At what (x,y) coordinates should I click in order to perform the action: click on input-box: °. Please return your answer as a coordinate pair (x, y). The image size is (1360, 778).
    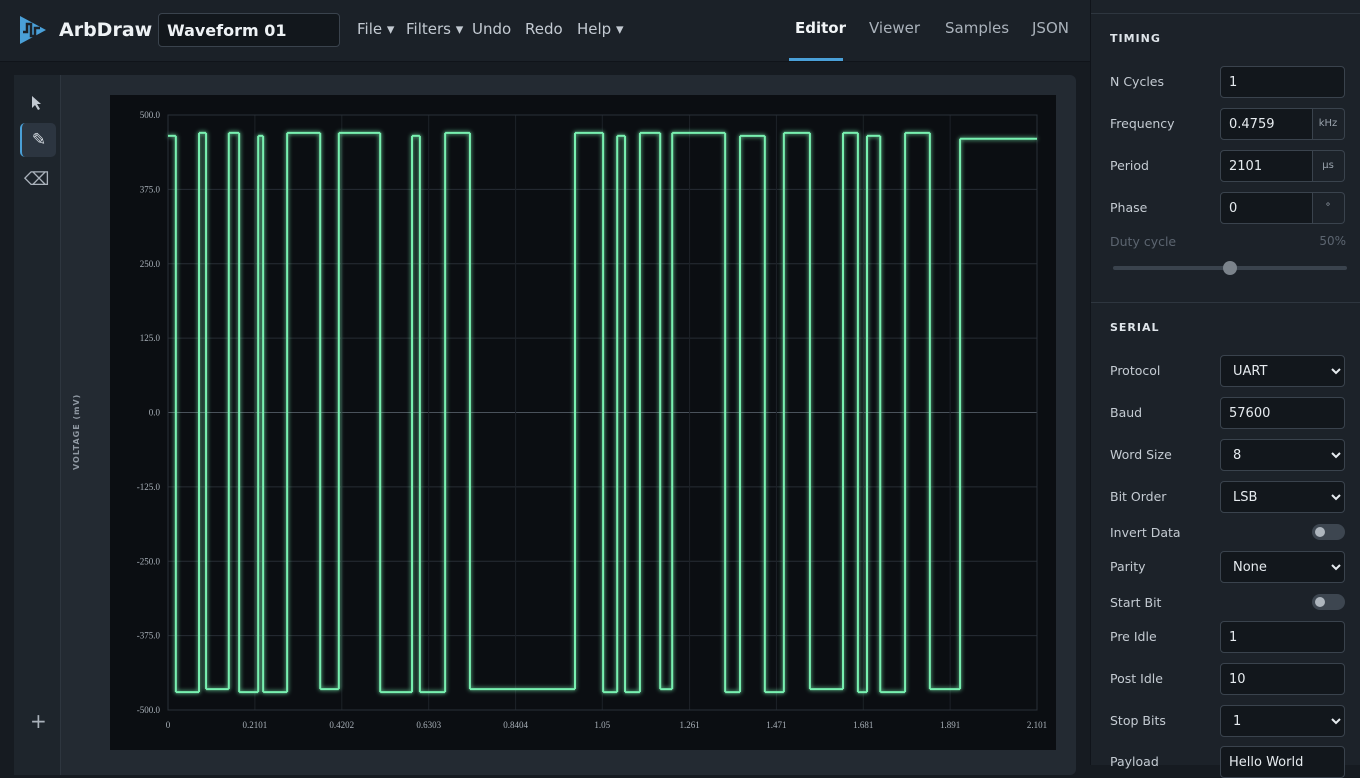
    Looking at the image, I should click on (1282, 208).